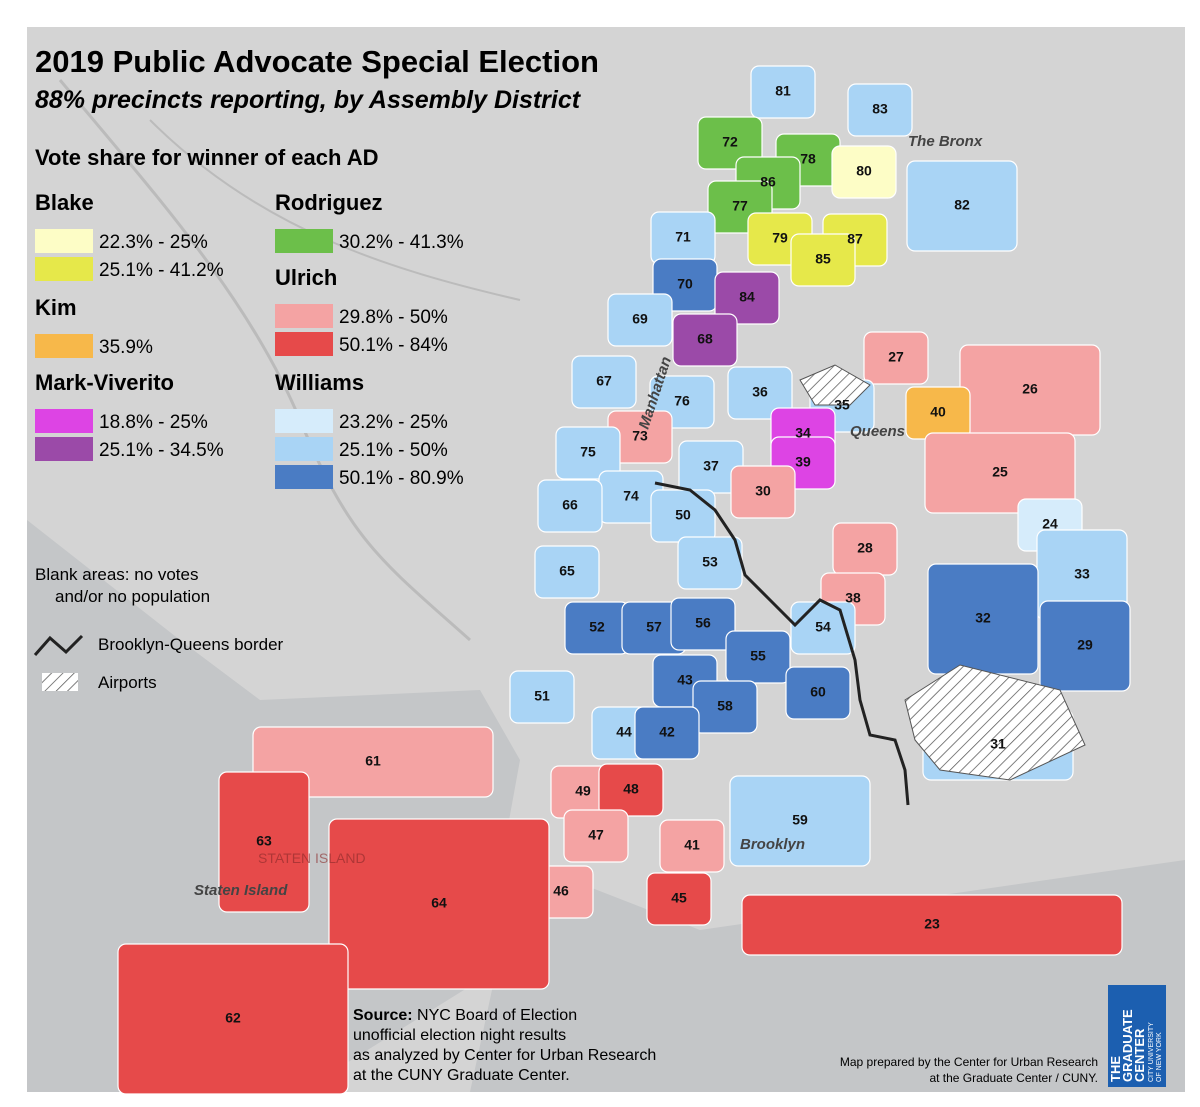  I want to click on district-label: 86, so click(768, 182).